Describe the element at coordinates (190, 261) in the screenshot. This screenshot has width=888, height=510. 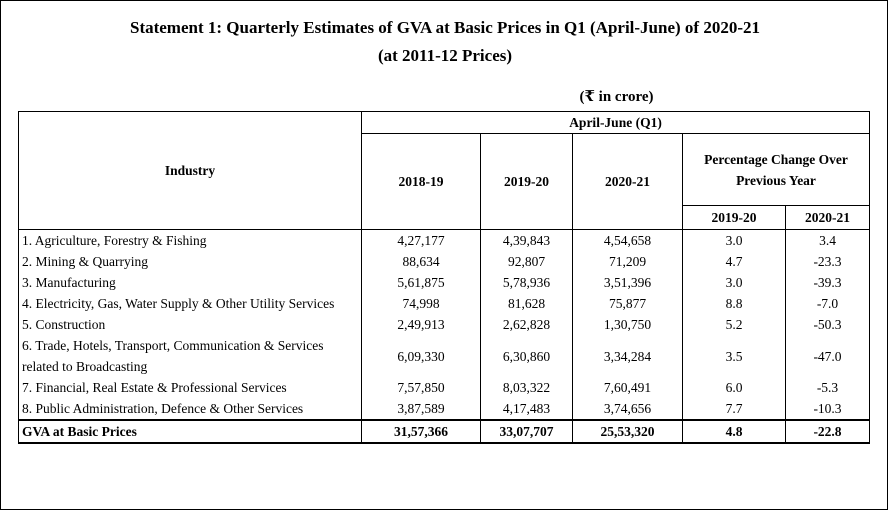
I see `industry-cell: 2. Mining & Quarrying` at that location.